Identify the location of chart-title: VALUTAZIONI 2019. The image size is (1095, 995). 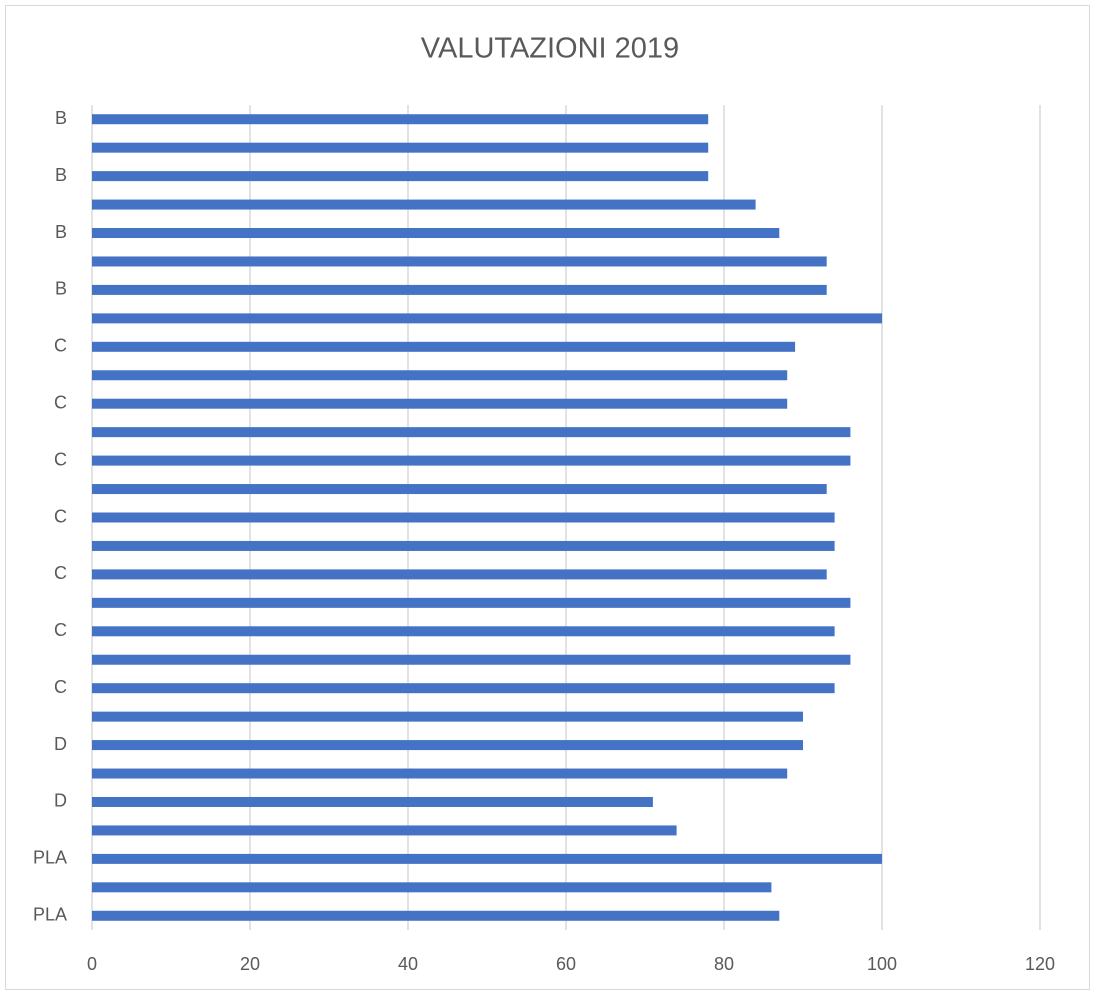
(550, 49).